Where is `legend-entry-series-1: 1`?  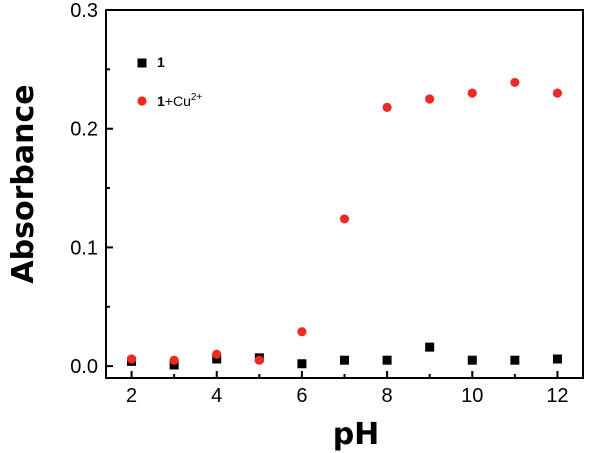
legend-entry-series-1: 1 is located at coordinates (151, 62).